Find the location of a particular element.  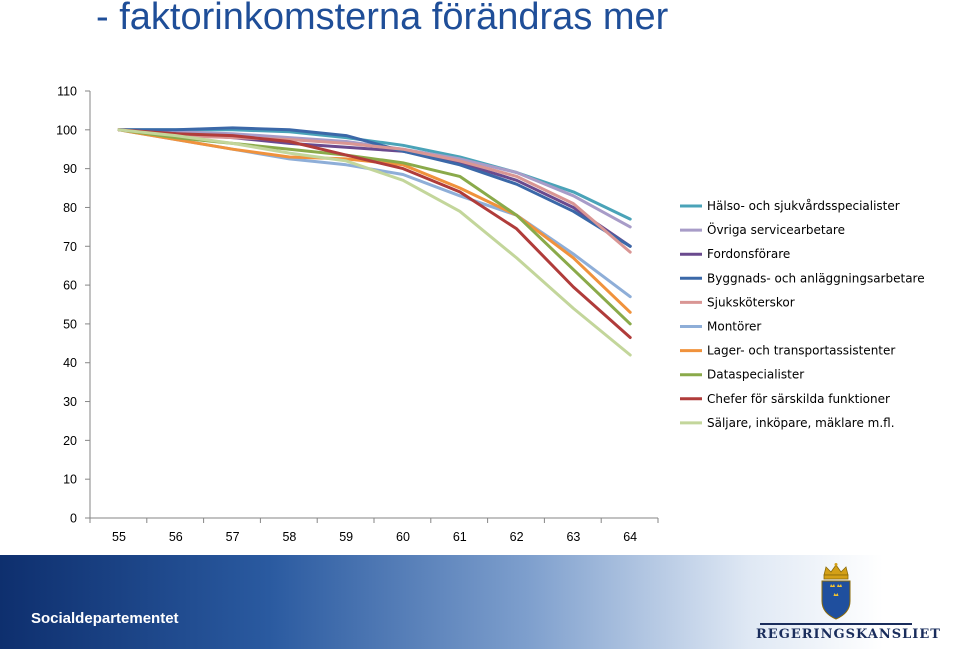

x-tick-label: 64 is located at coordinates (630, 537).